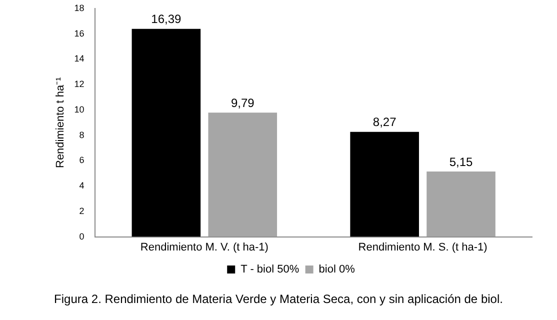 This screenshot has width=557, height=320. What do you see at coordinates (270, 270) in the screenshot?
I see `legend-label: T - biol 50%` at bounding box center [270, 270].